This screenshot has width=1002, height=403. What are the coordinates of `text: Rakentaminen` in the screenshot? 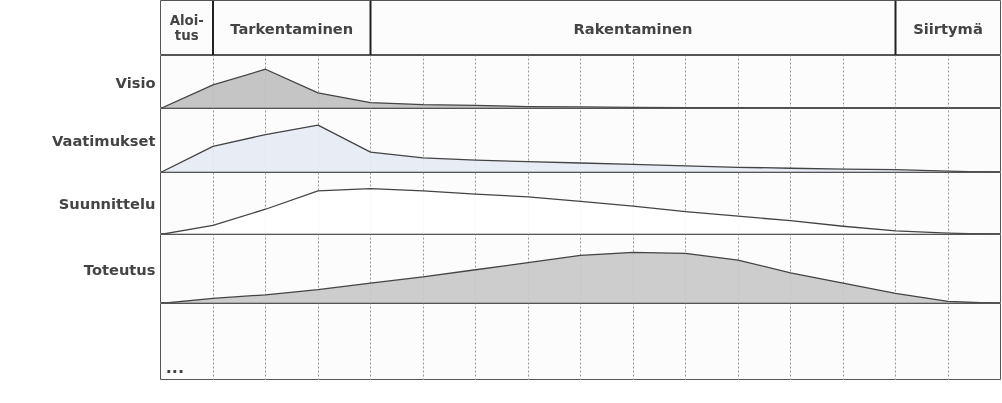 It's located at (633, 28).